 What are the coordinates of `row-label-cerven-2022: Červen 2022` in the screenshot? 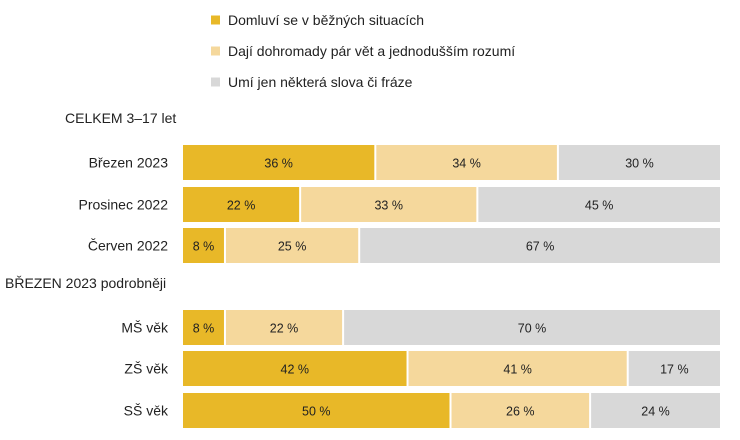 It's located at (128, 246).